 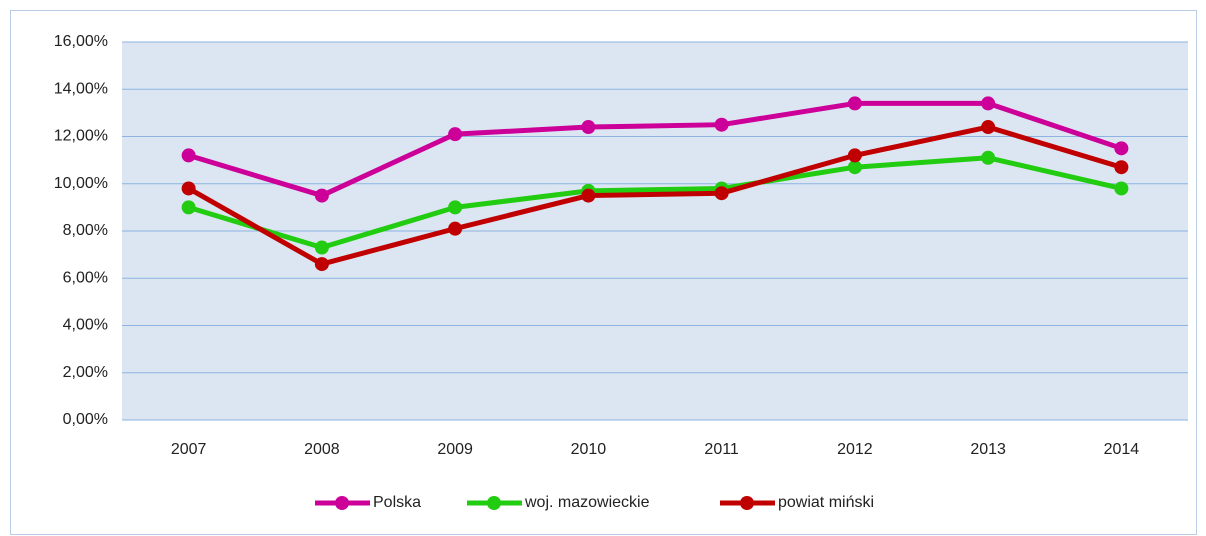 I want to click on x-tick-label: 2009, so click(x=455, y=449).